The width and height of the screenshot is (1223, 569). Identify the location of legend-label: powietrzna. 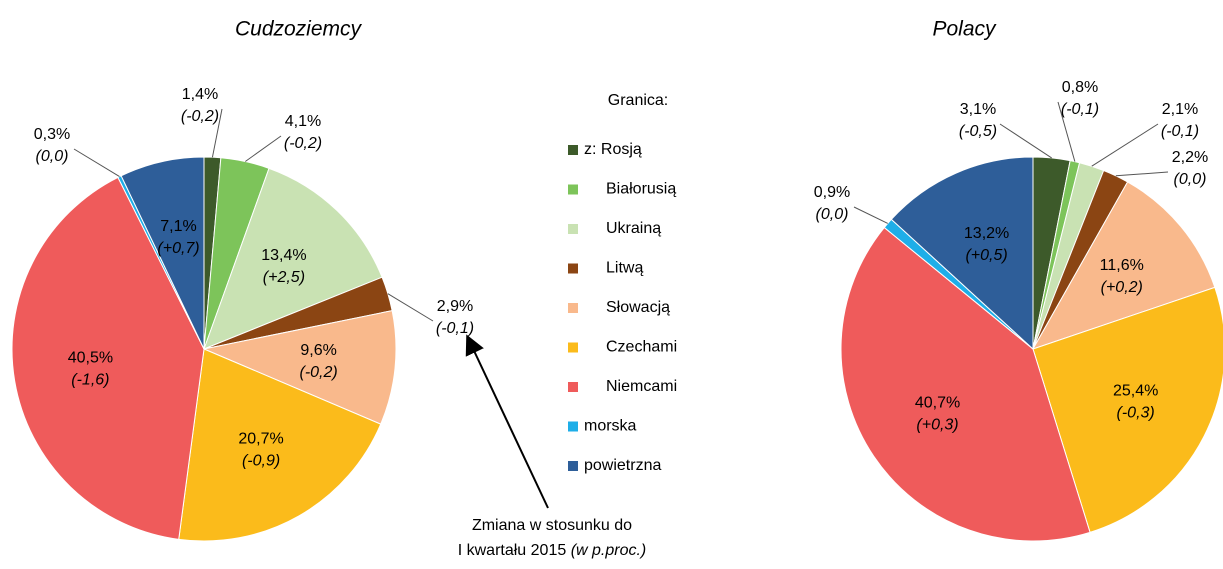
(622, 465).